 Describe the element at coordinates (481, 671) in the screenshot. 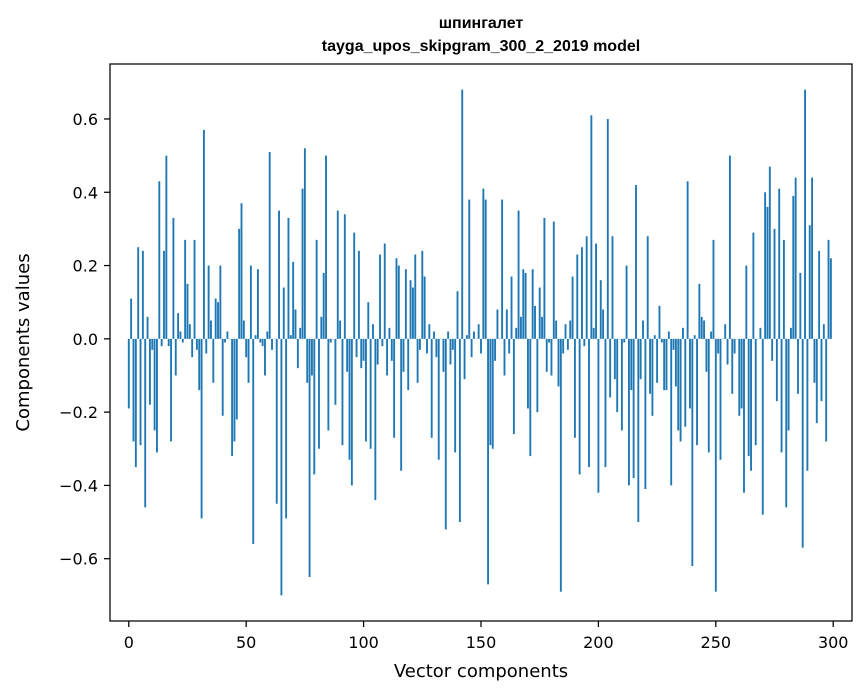

I see `x-axis-label: Vector components` at that location.